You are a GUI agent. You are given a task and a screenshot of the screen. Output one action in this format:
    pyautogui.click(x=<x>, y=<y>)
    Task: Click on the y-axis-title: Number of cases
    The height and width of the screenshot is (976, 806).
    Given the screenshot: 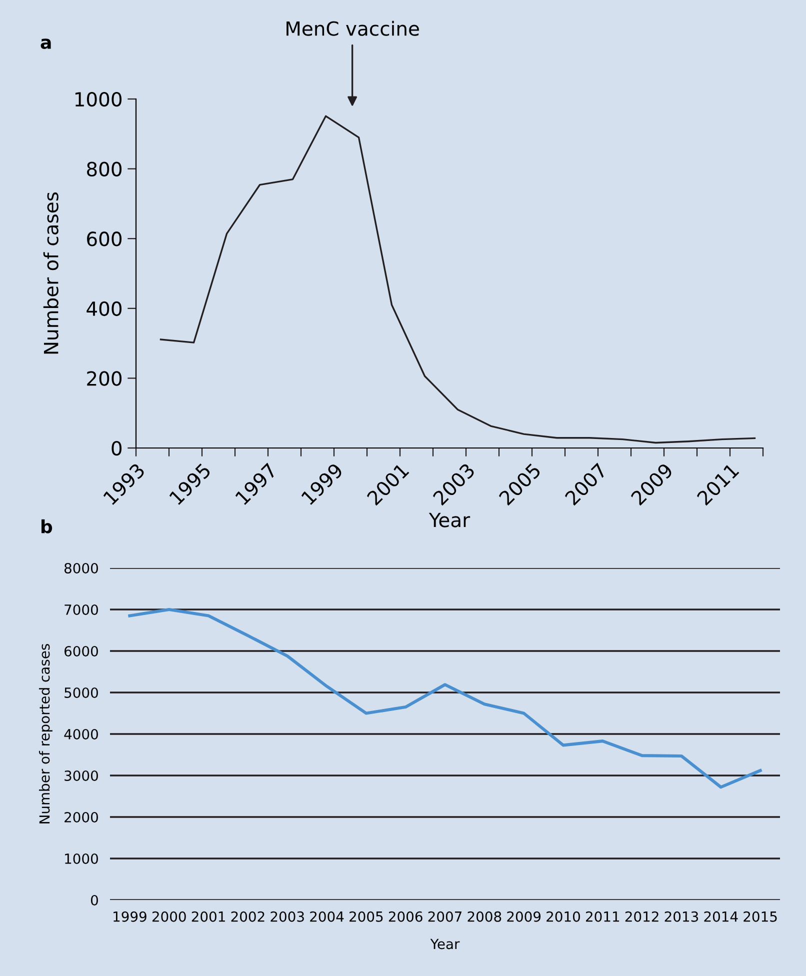 What is the action you would take?
    pyautogui.click(x=50, y=273)
    